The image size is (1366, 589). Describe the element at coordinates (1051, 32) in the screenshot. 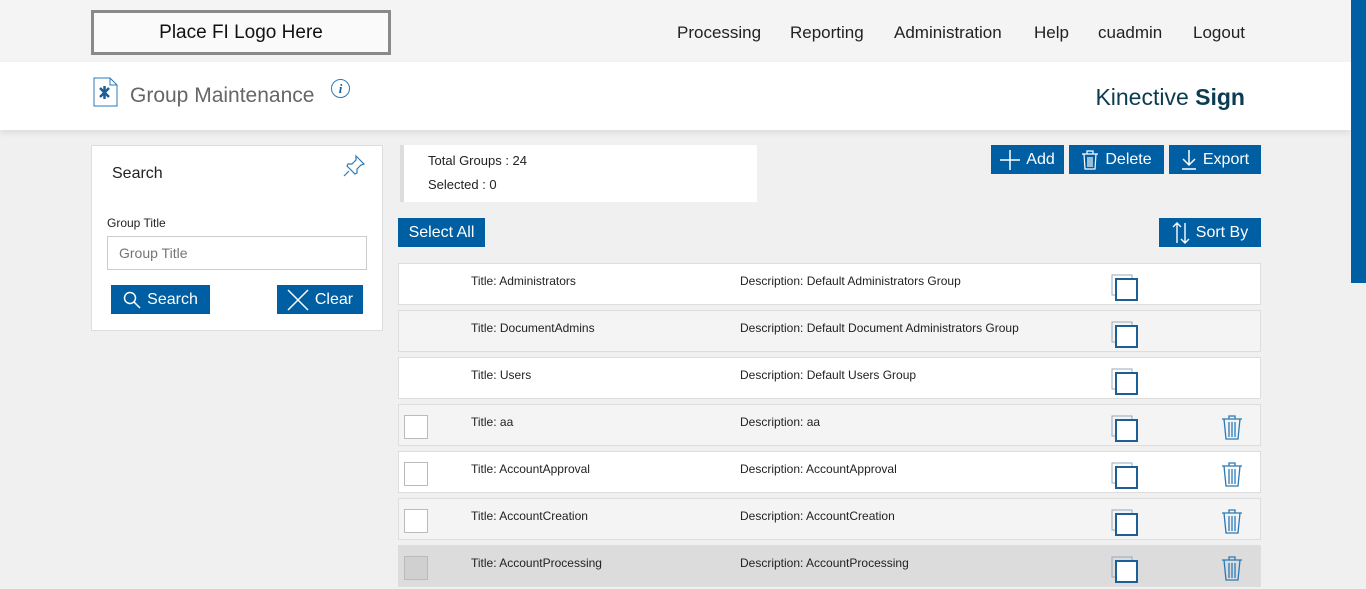

I see `nav-help: Help` at that location.